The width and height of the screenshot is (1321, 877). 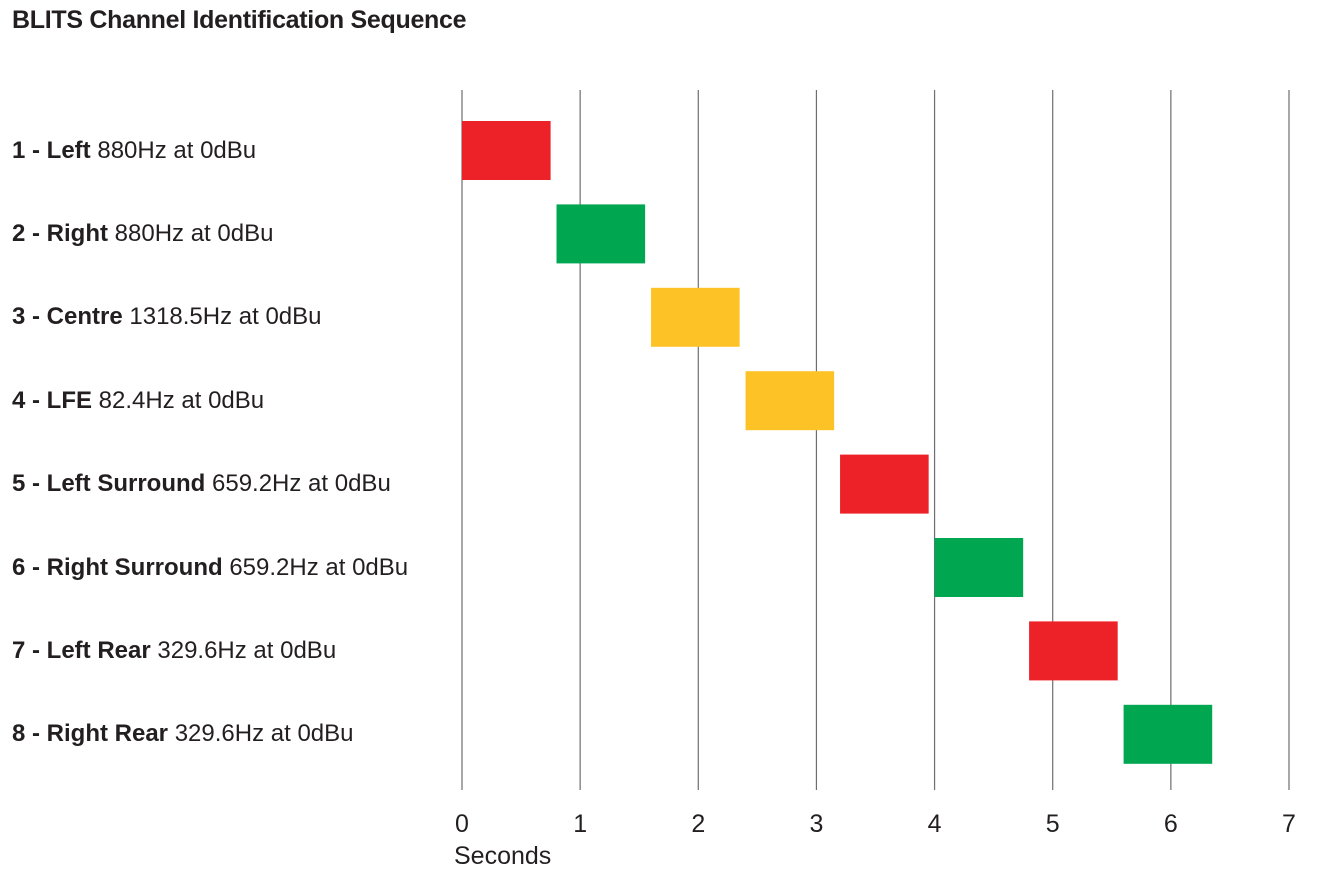 I want to click on channel-detail: 82.4Hz at 0dBu, so click(x=178, y=400).